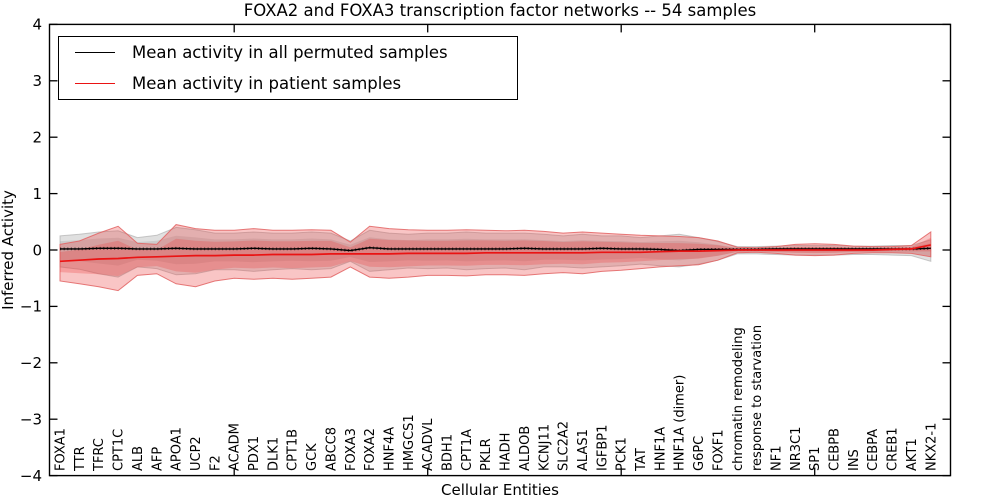 The image size is (1000, 500). What do you see at coordinates (738, 399) in the screenshot?
I see `x-tick-label: chromatin remodeling` at bounding box center [738, 399].